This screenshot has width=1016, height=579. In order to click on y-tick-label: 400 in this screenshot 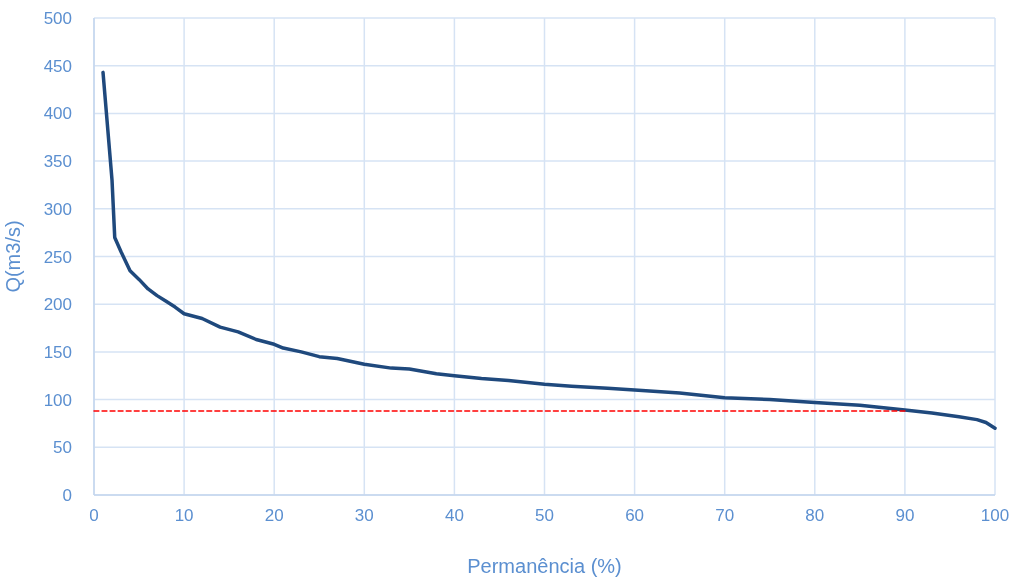, I will do `click(57, 114)`.